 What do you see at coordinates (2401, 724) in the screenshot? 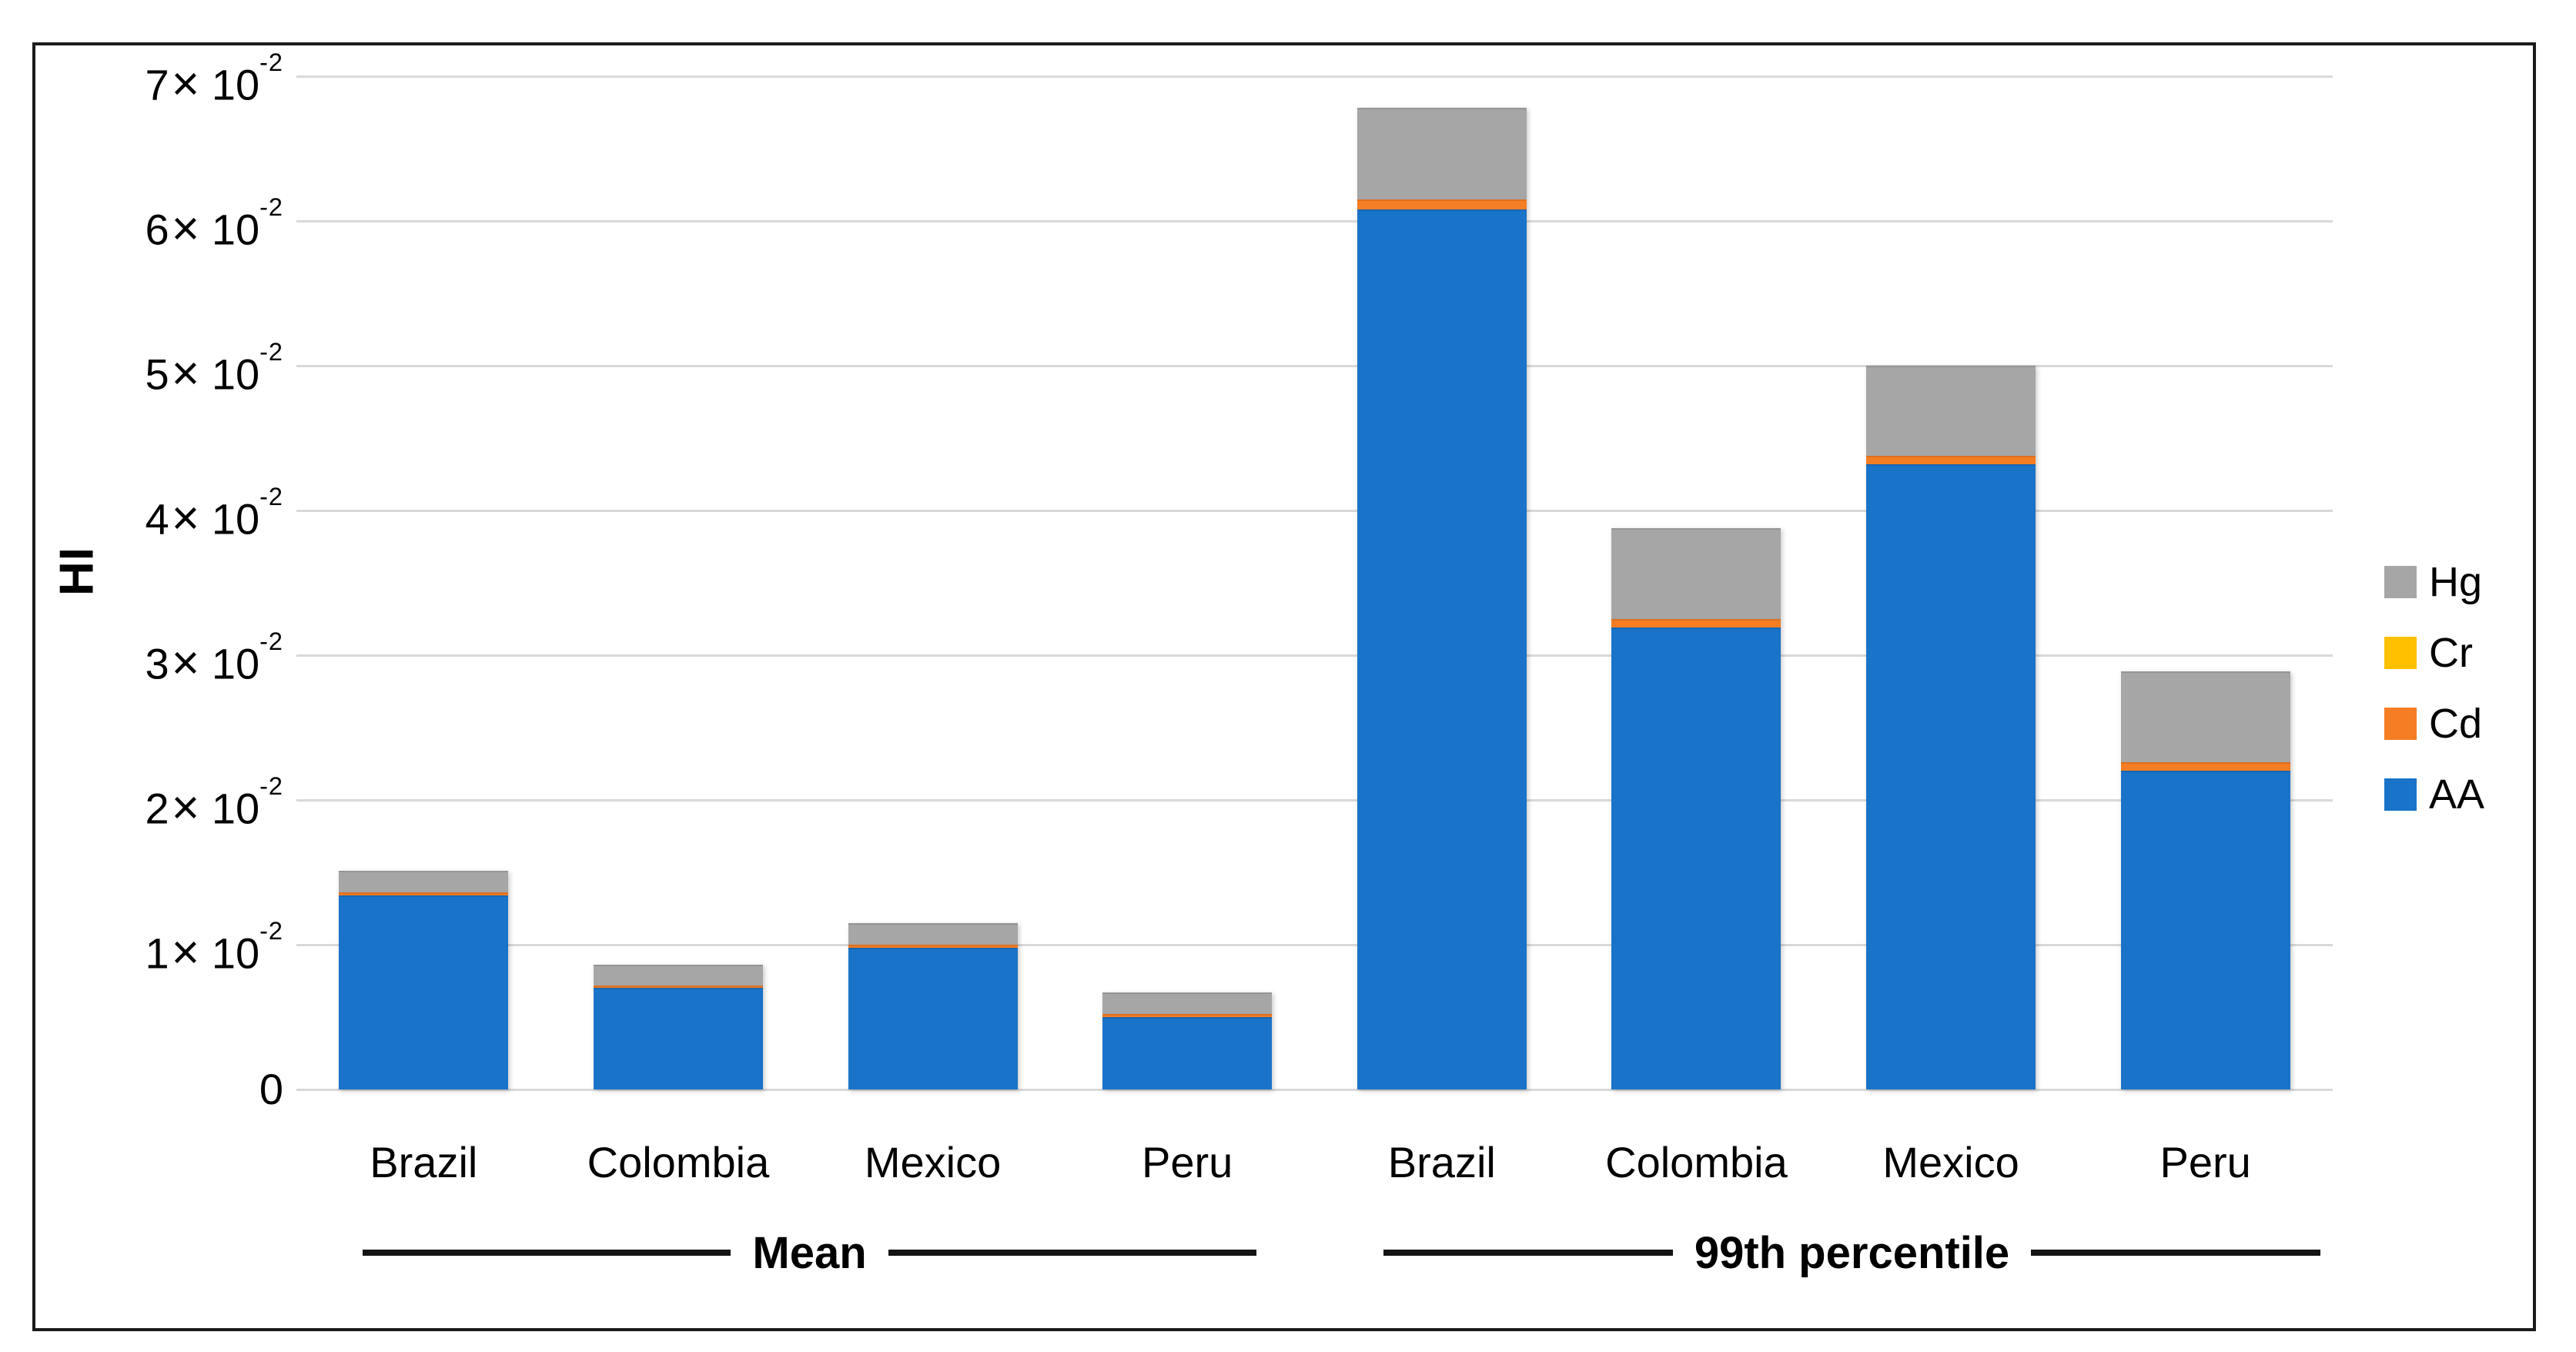
I see `legend-swatch-cd` at bounding box center [2401, 724].